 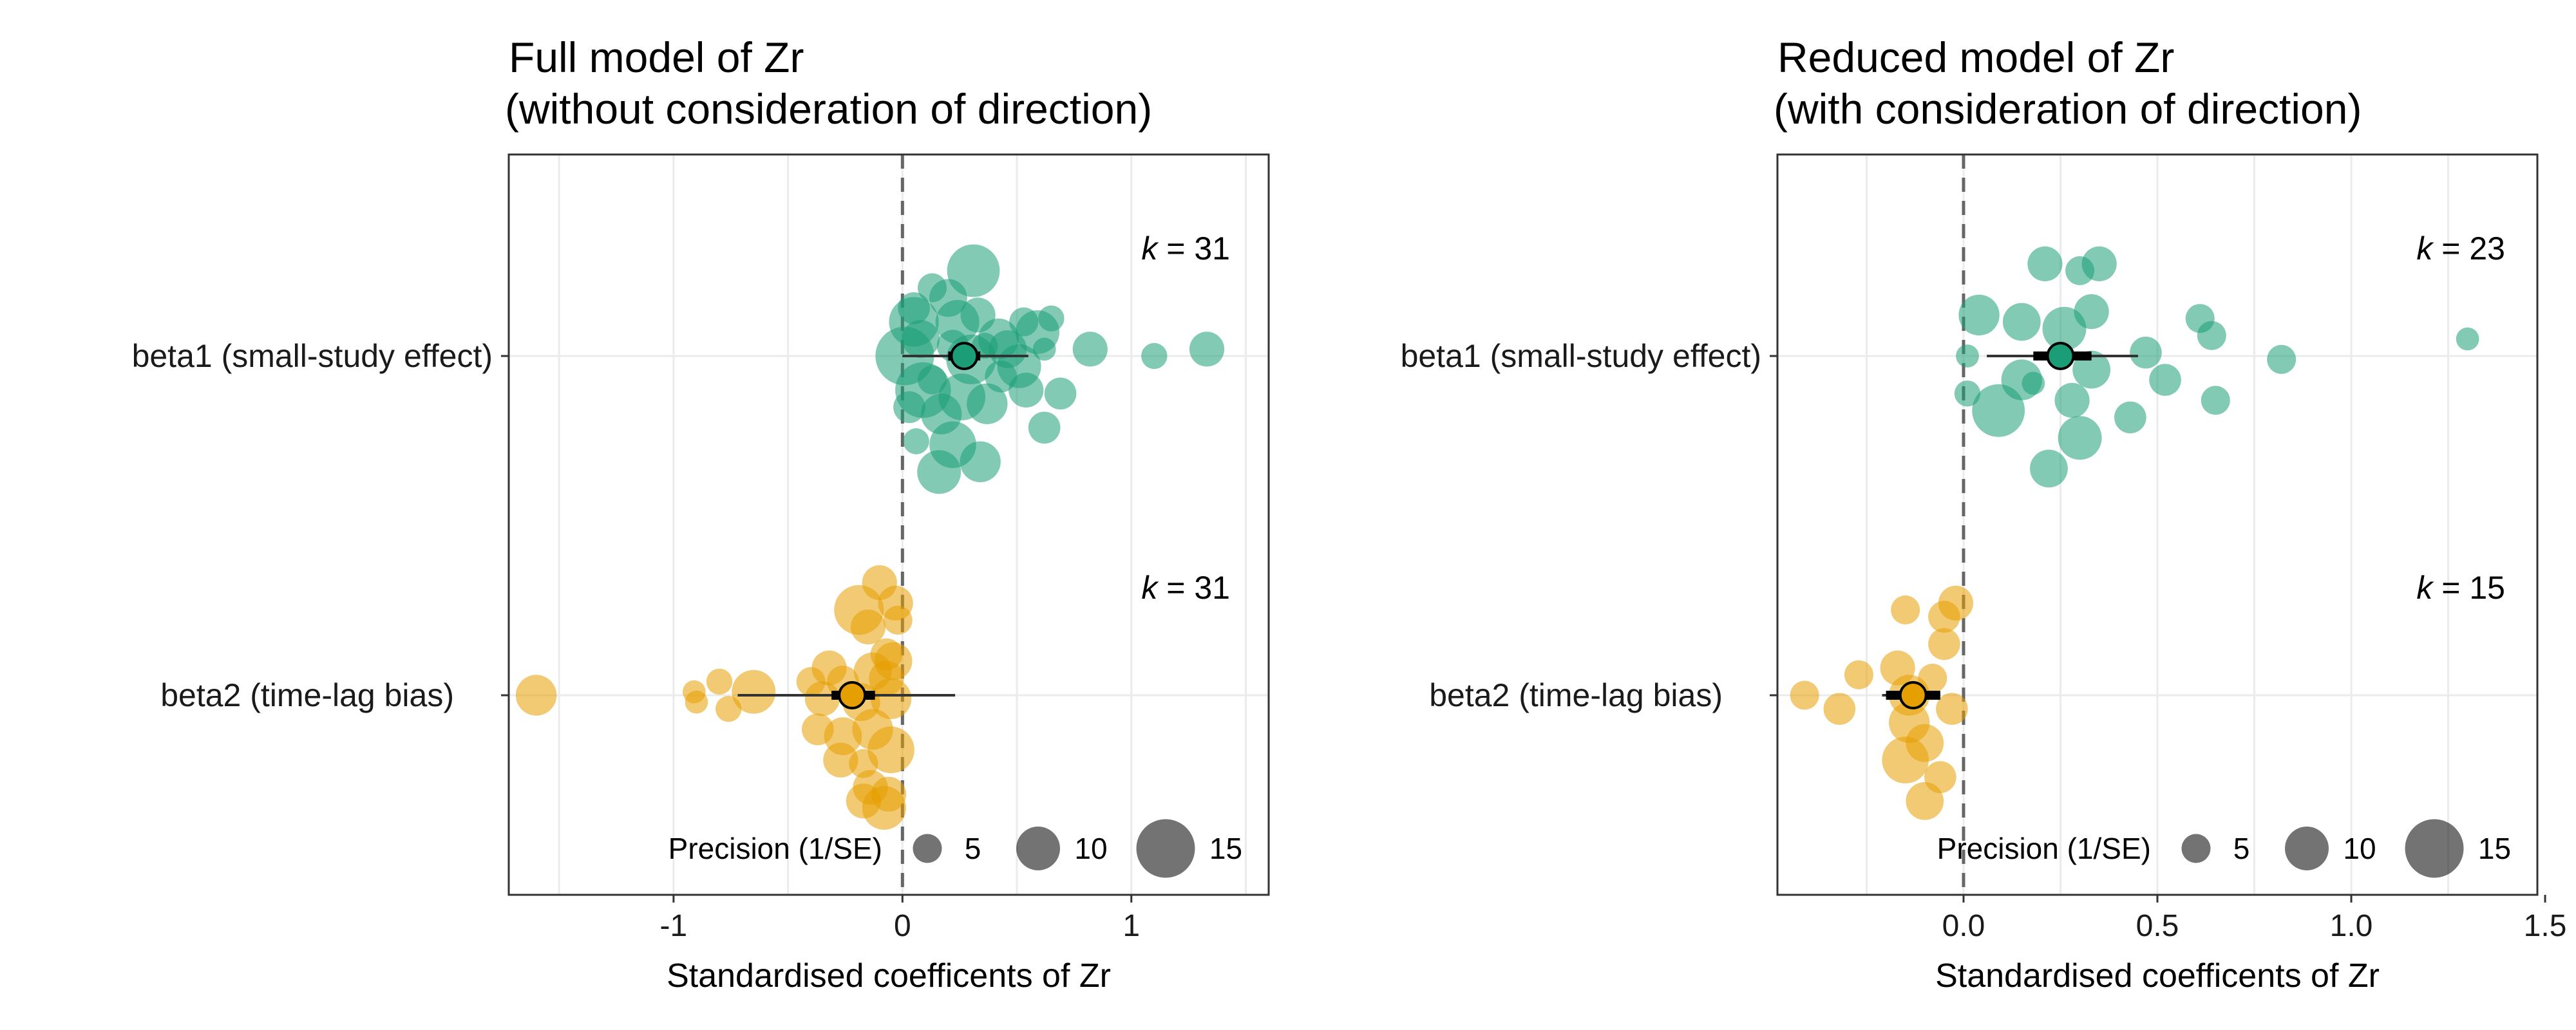 I want to click on x-tick-label: 0.0, so click(x=1964, y=926).